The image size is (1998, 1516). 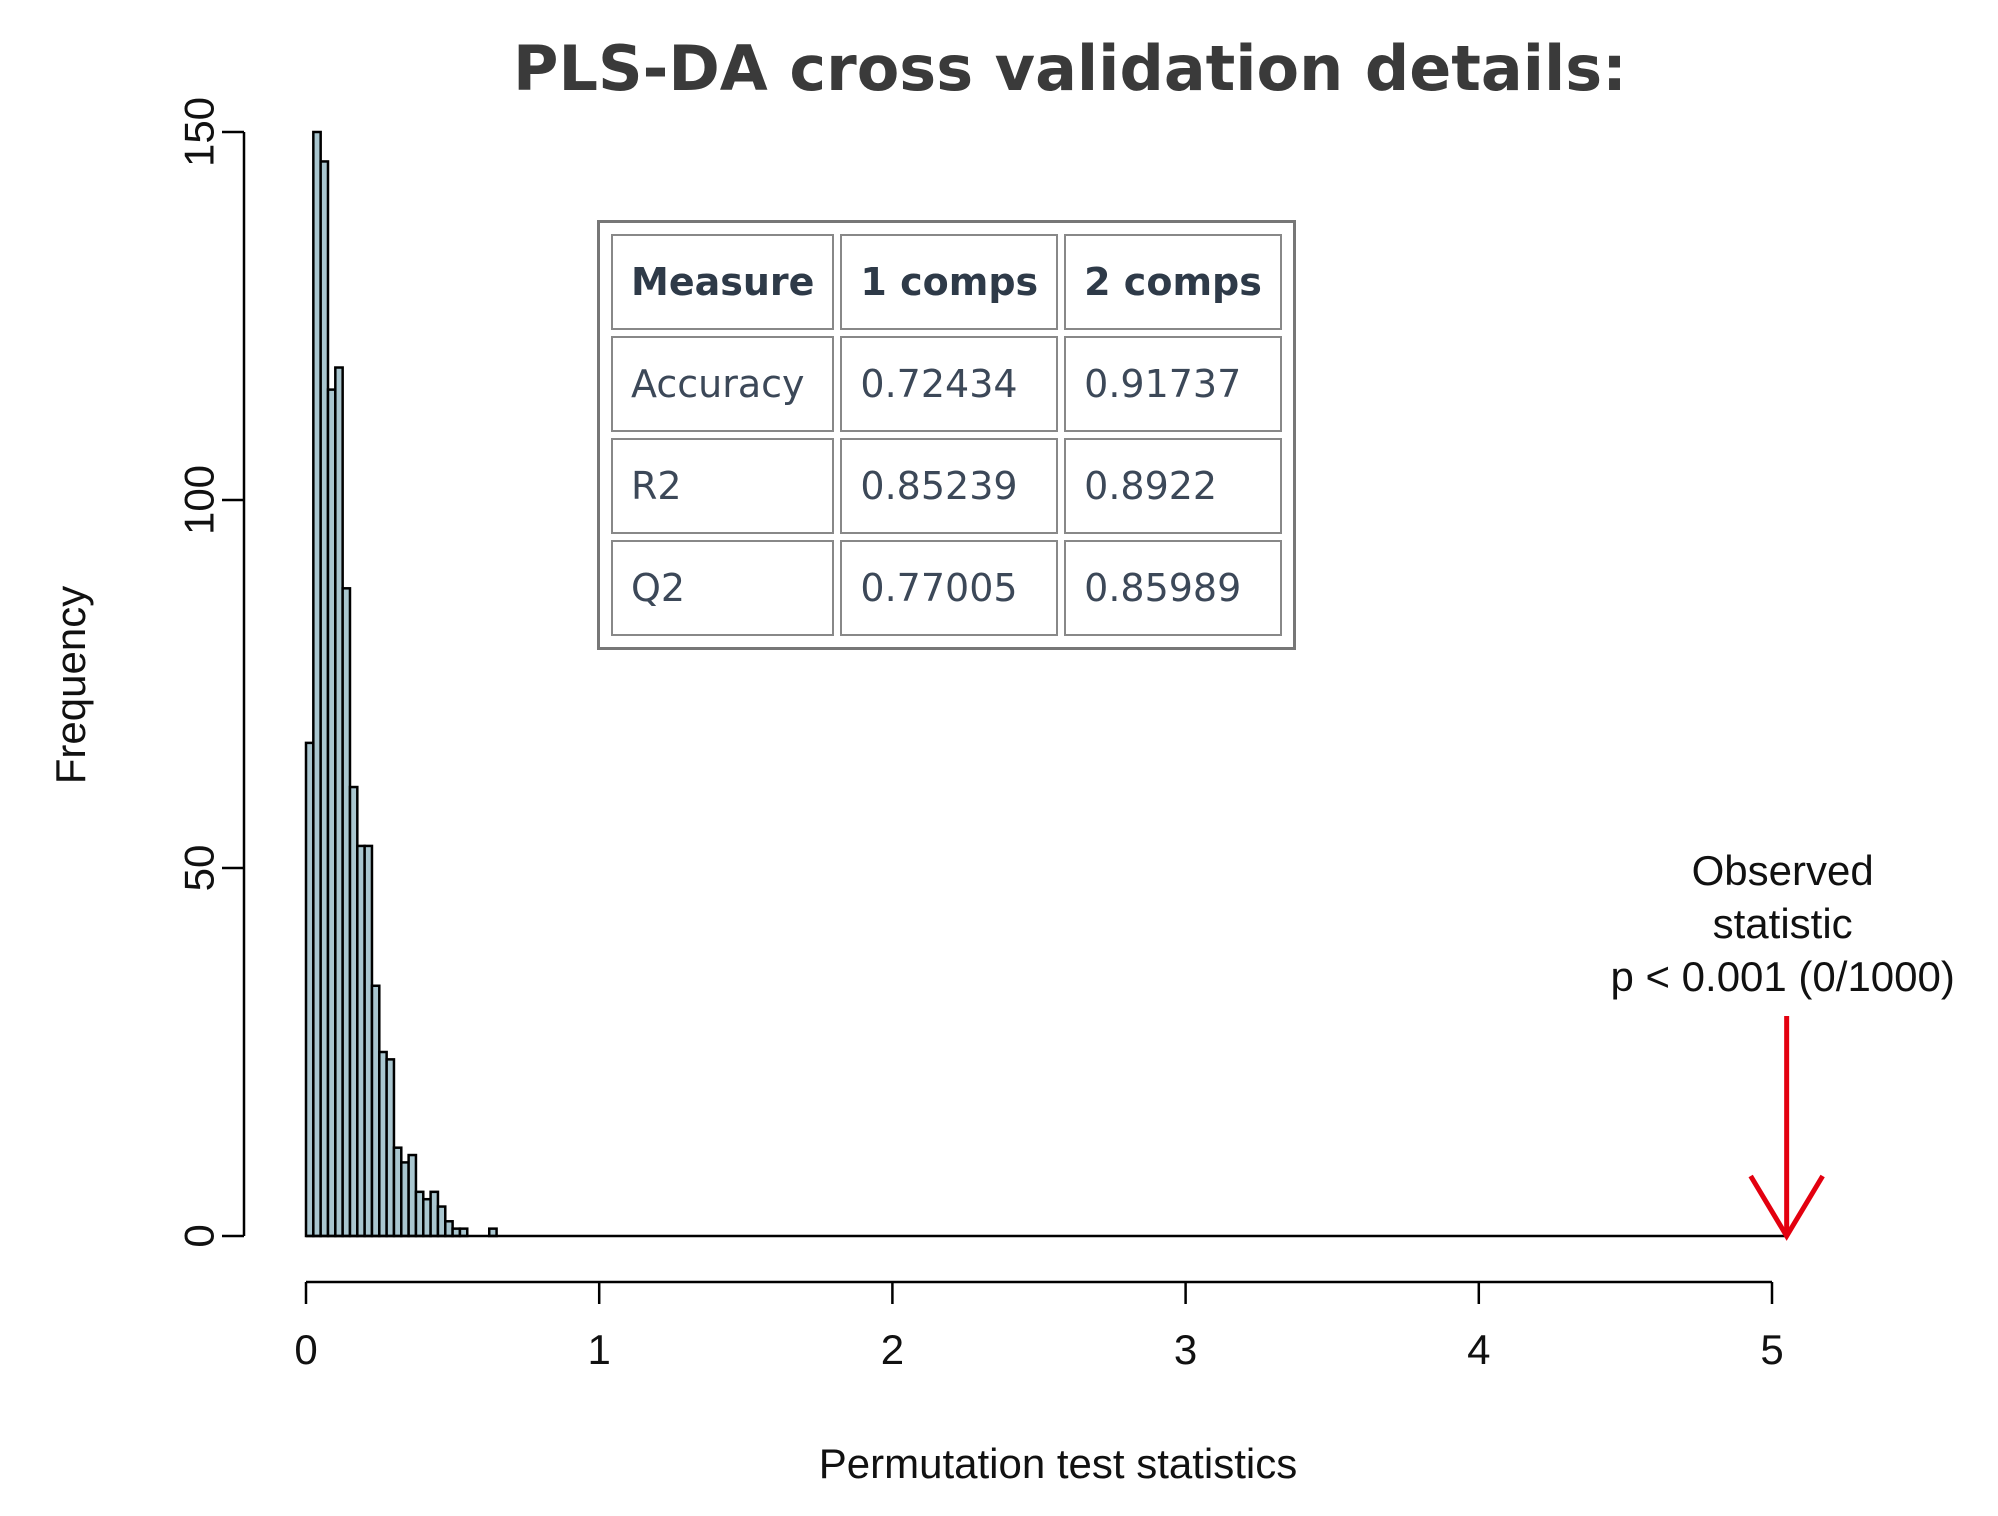 What do you see at coordinates (723, 384) in the screenshot?
I see `cell-accuracy-label: Accuracy` at bounding box center [723, 384].